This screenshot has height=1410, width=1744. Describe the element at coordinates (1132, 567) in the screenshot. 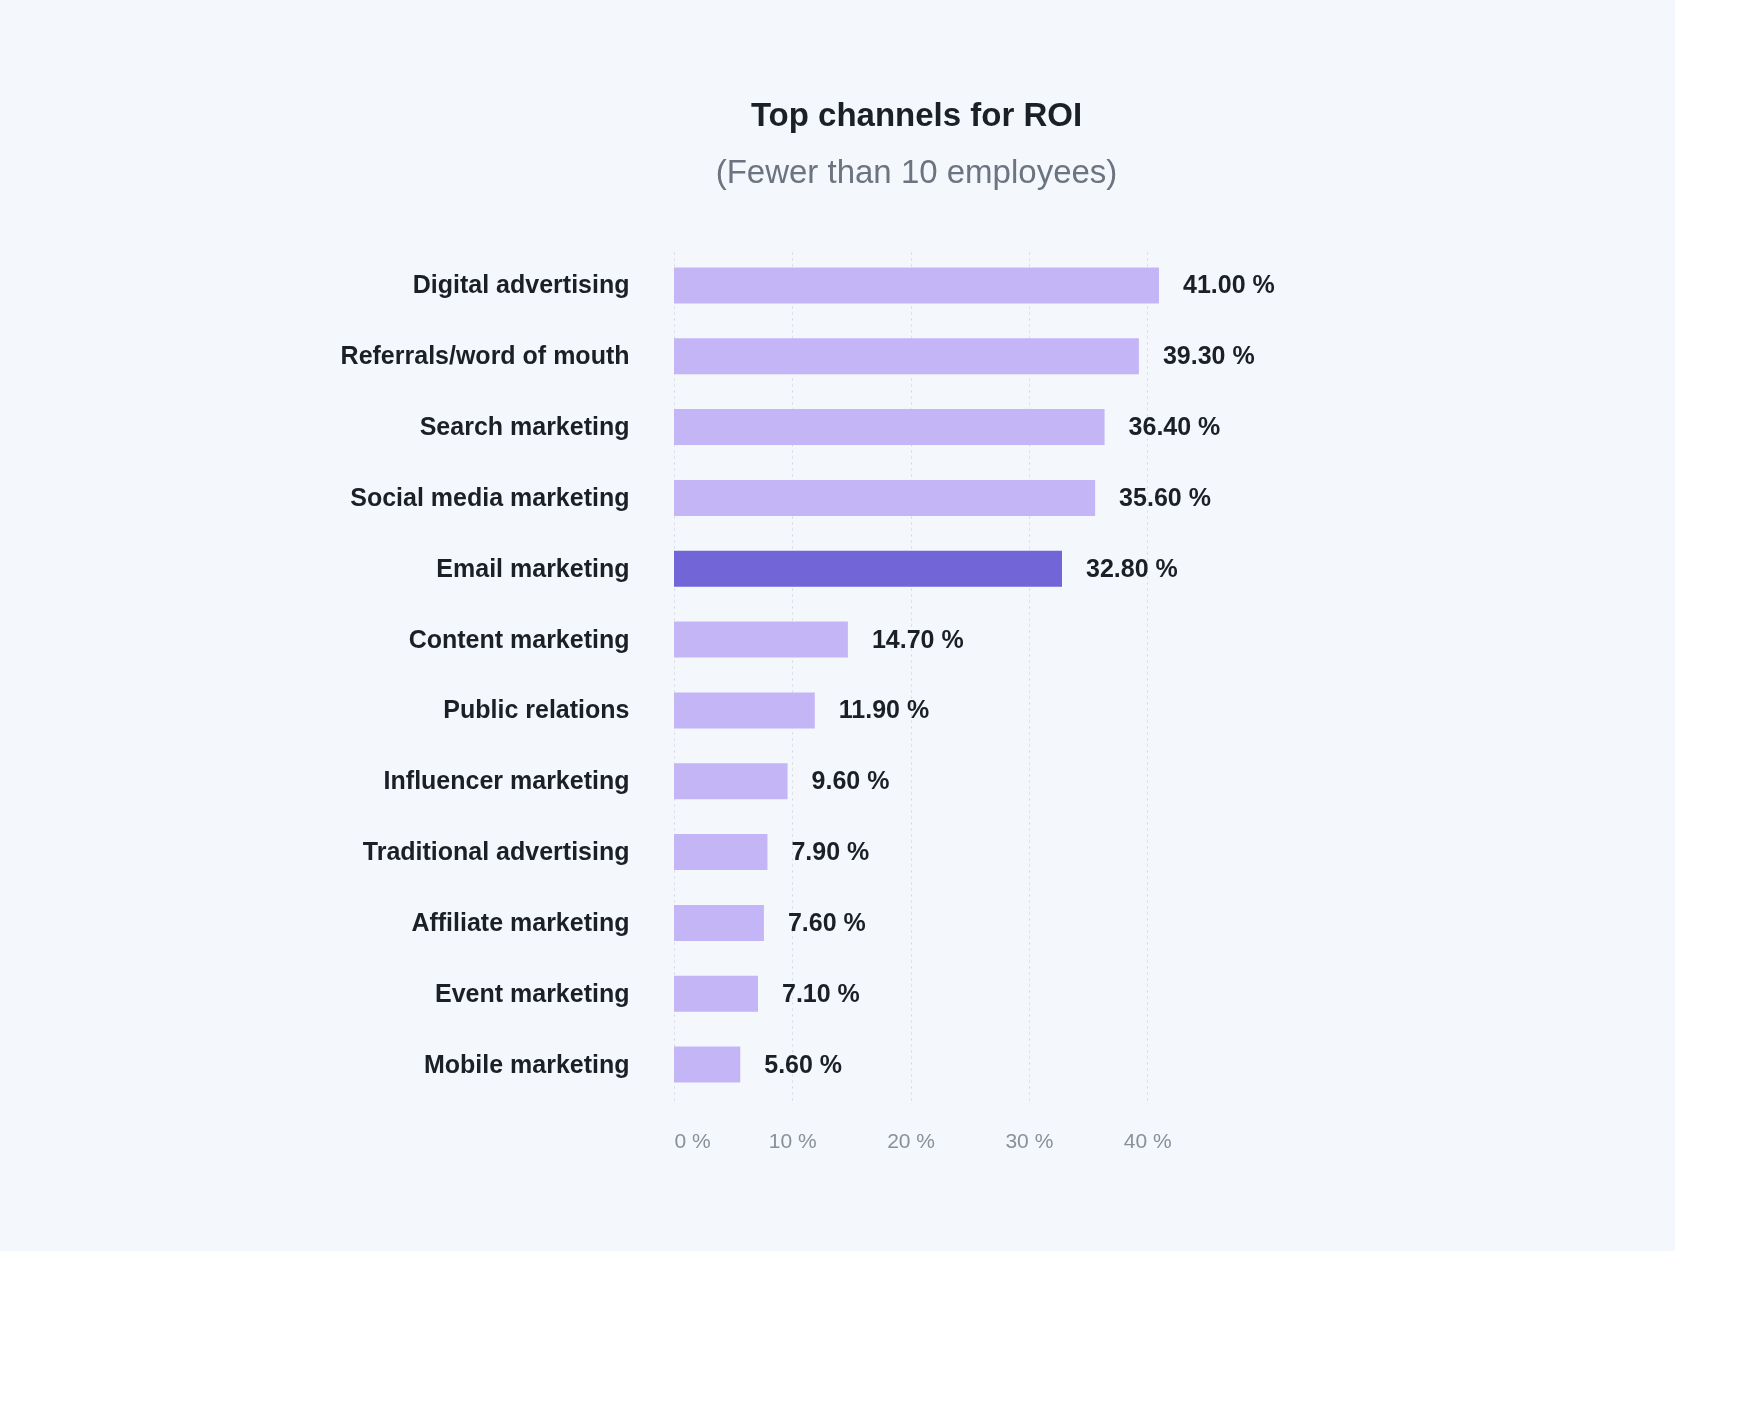

I see `data-label: 32.80 %` at that location.